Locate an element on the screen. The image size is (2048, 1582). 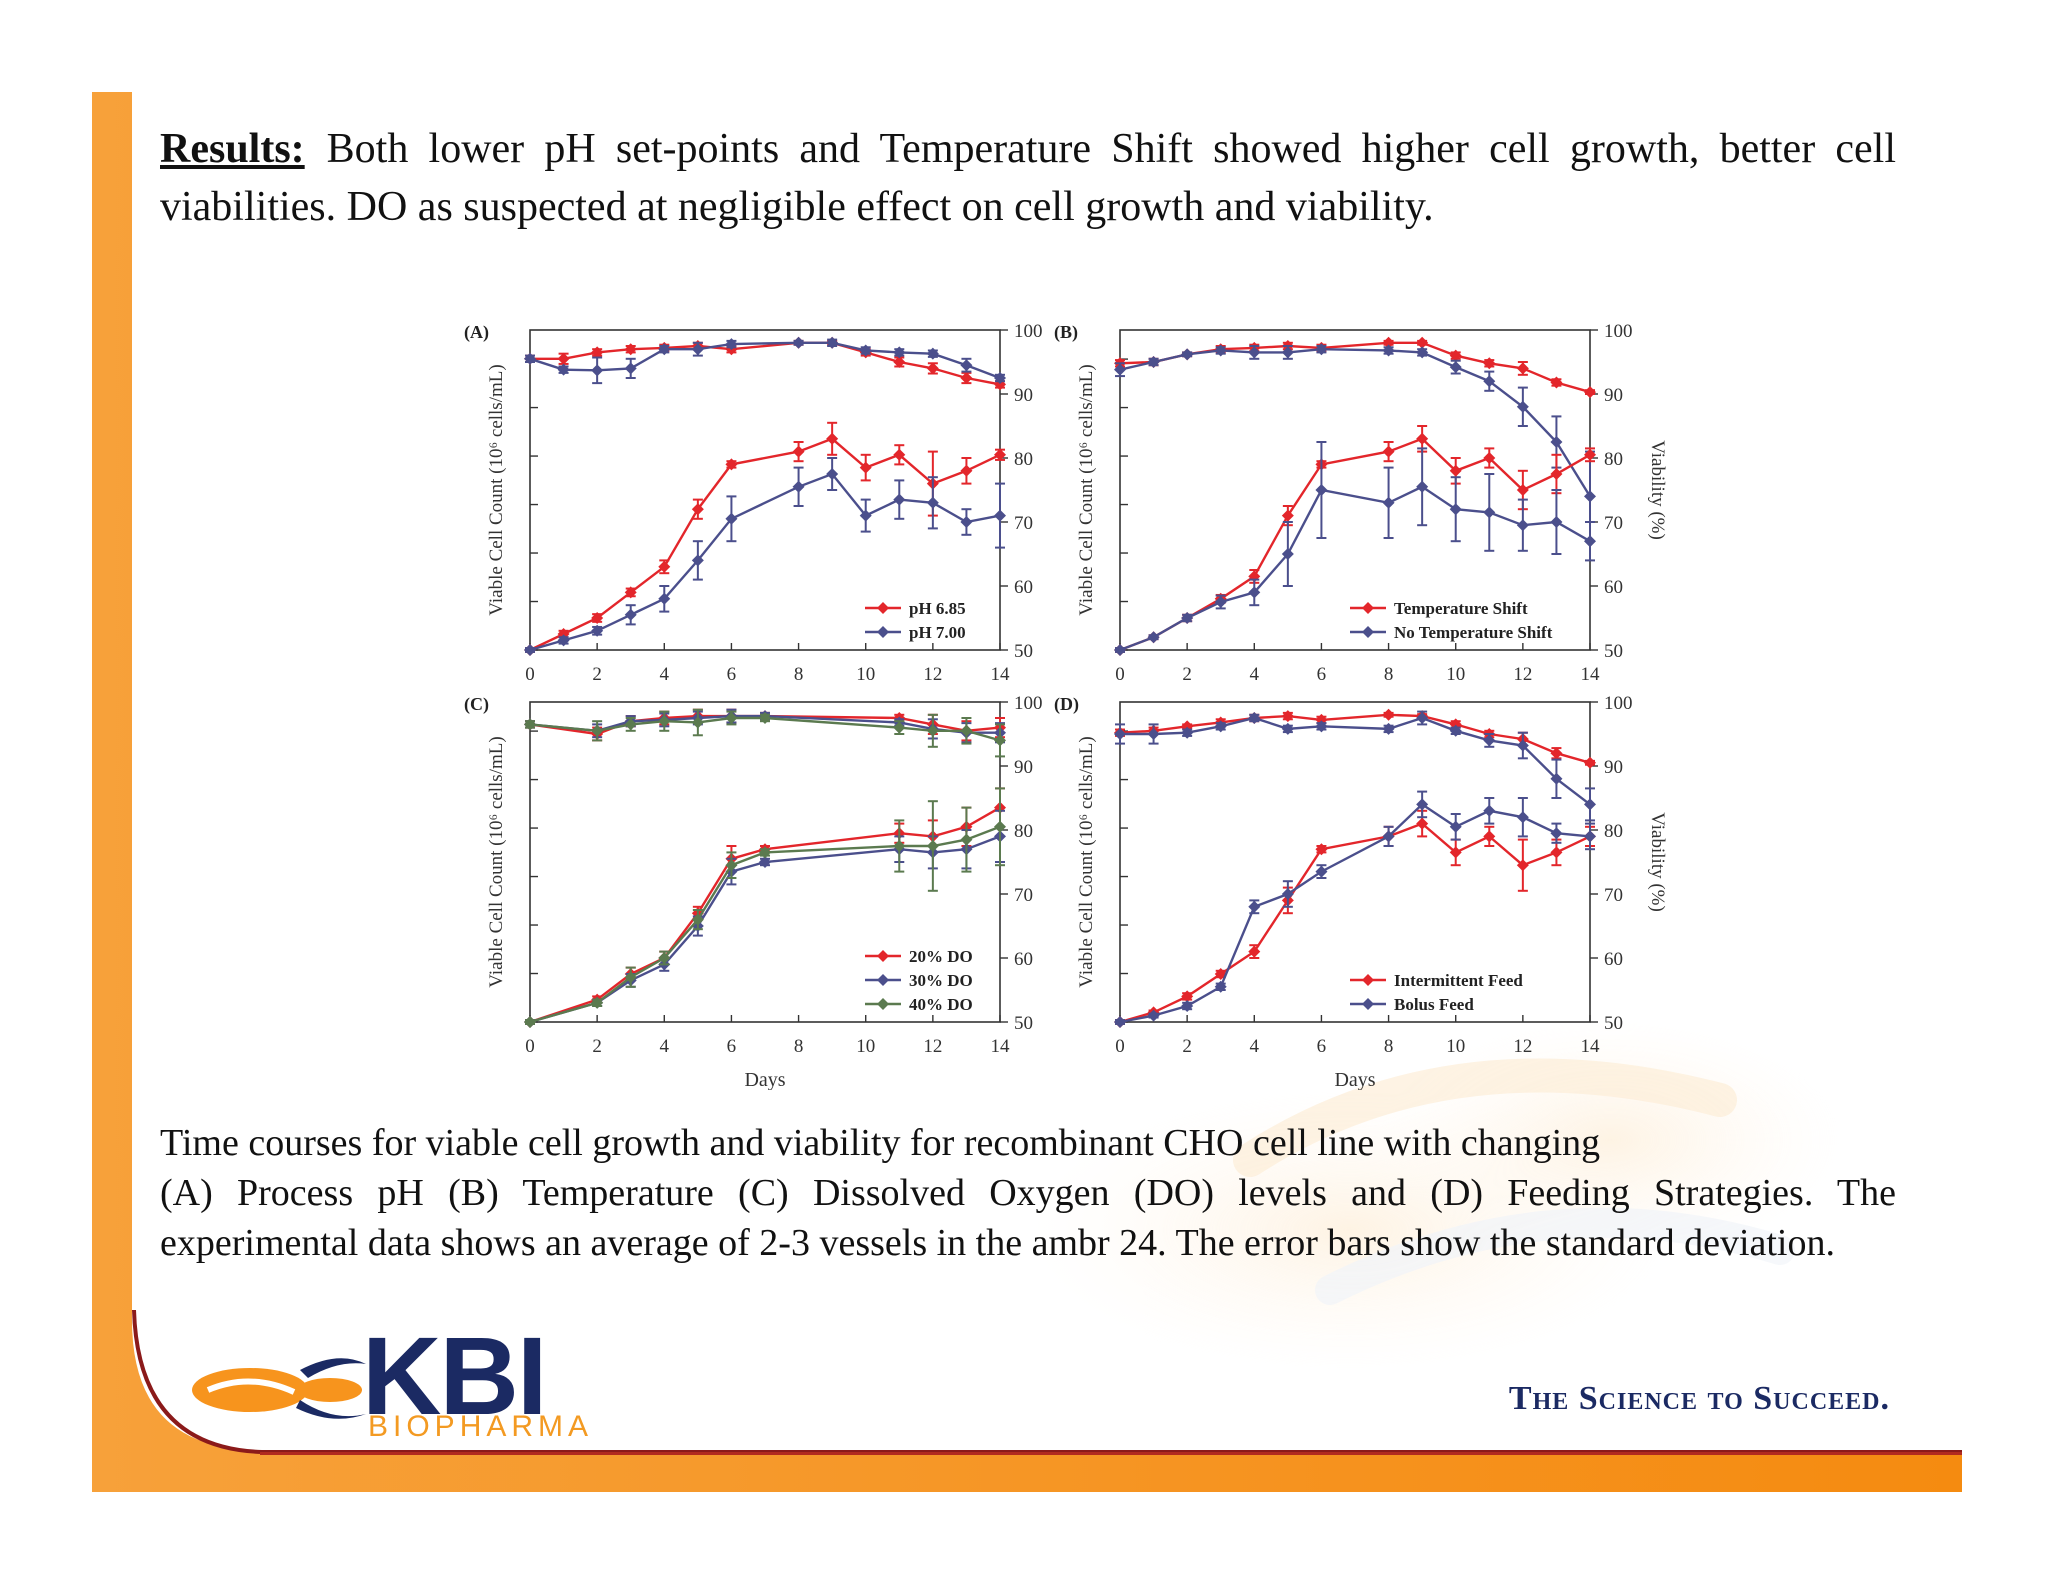
x-tick-label: 6 is located at coordinates (1322, 1046).